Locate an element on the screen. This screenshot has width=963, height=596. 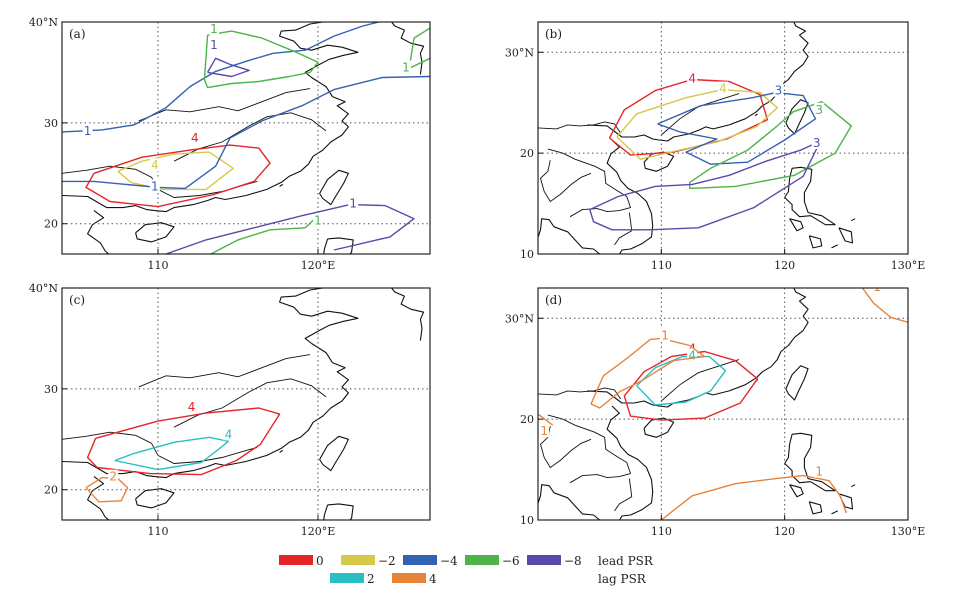
legend-item-label: −2 is located at coordinates (387, 561).